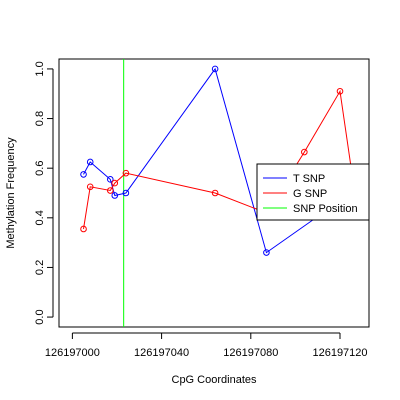 The height and width of the screenshot is (400, 400). I want to click on legend-box, so click(313, 192).